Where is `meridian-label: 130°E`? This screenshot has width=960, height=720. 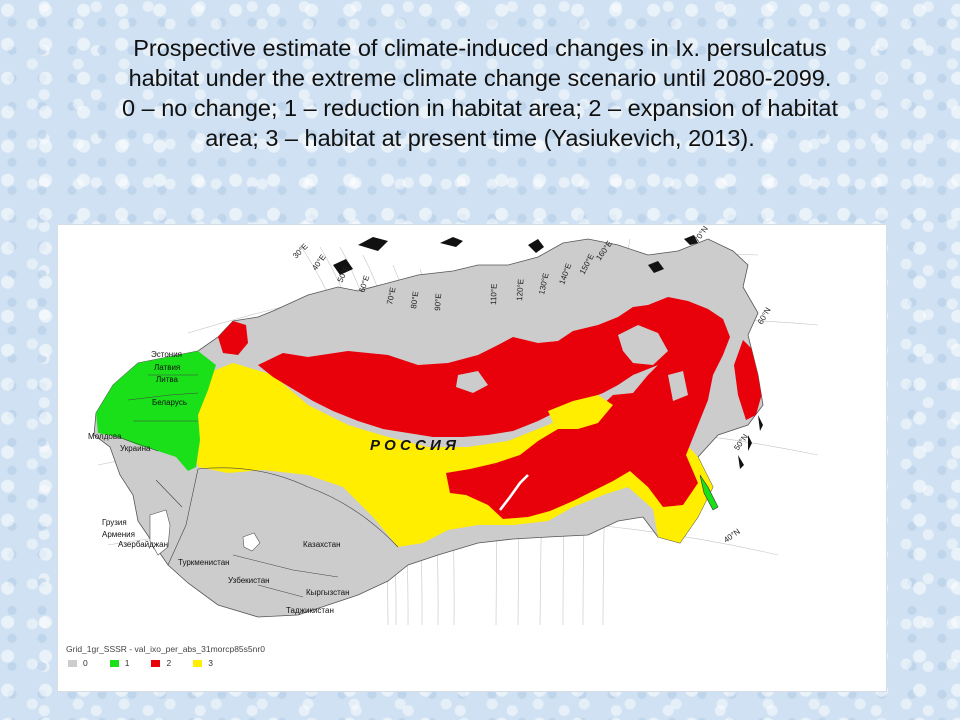
meridian-label: 130°E is located at coordinates (543, 283).